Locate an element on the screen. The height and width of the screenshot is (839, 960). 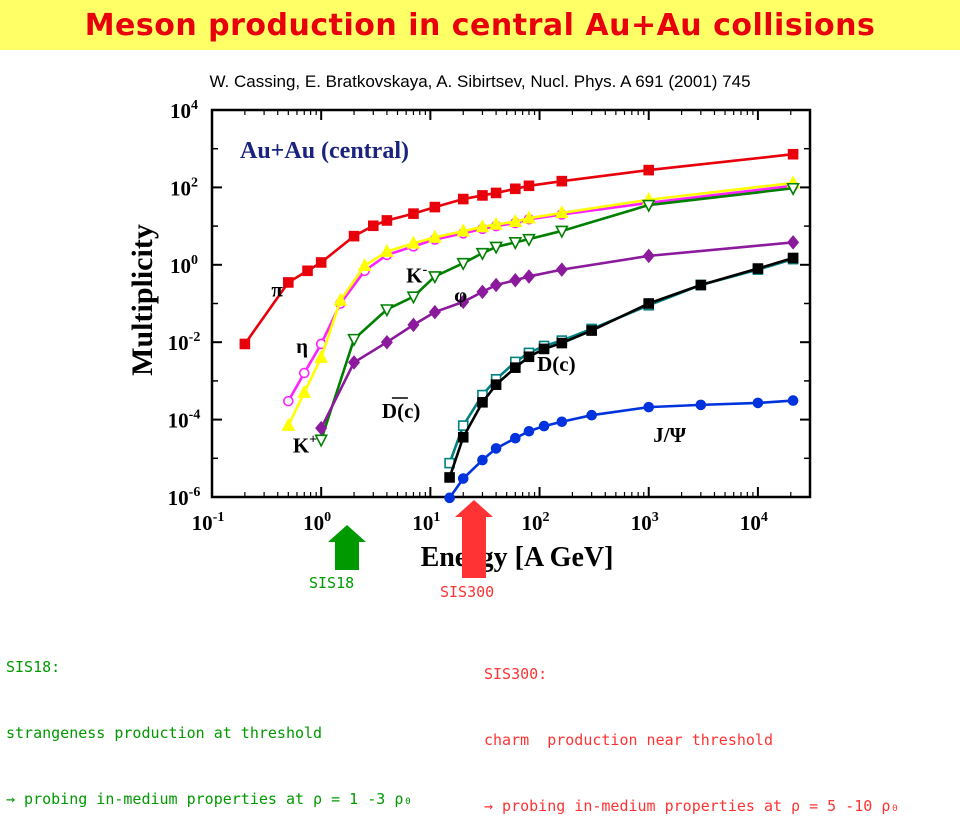
series-label: J/Ψ is located at coordinates (669, 435).